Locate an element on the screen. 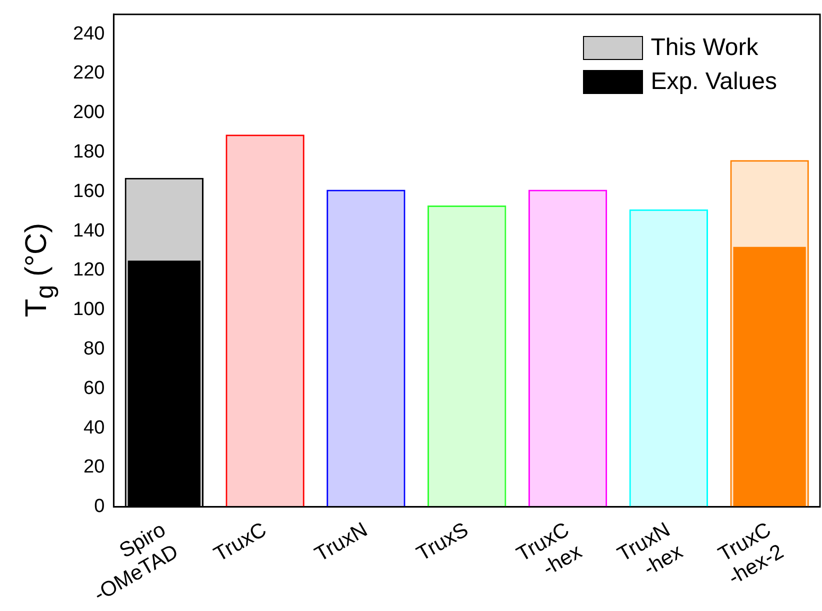 The image size is (822, 611). y-tick-label: 40 is located at coordinates (94, 427).